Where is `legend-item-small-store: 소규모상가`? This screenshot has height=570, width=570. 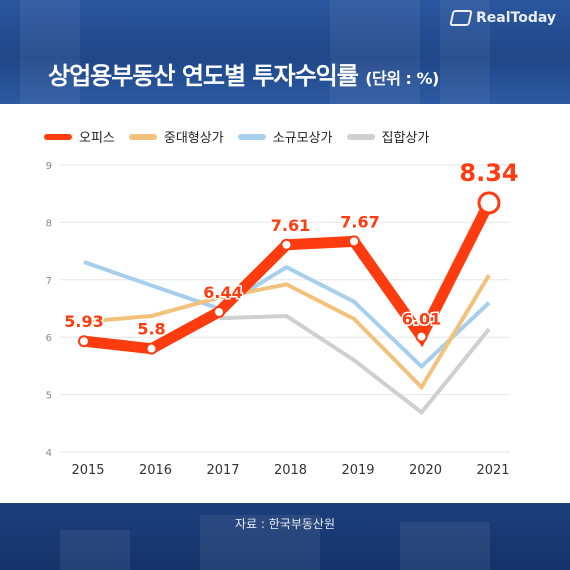
legend-item-small-store: 소규모상가 is located at coordinates (285, 136).